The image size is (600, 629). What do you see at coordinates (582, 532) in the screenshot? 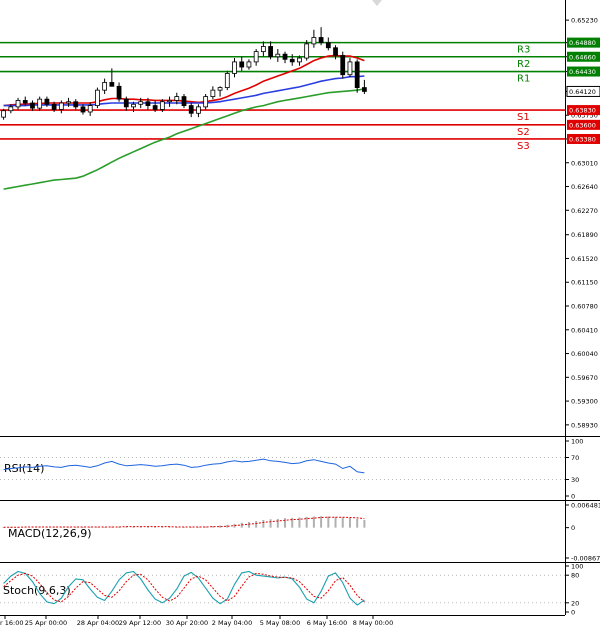
I see `macd-axis-ticks: 0.006481 0 -0.008677` at bounding box center [582, 532].